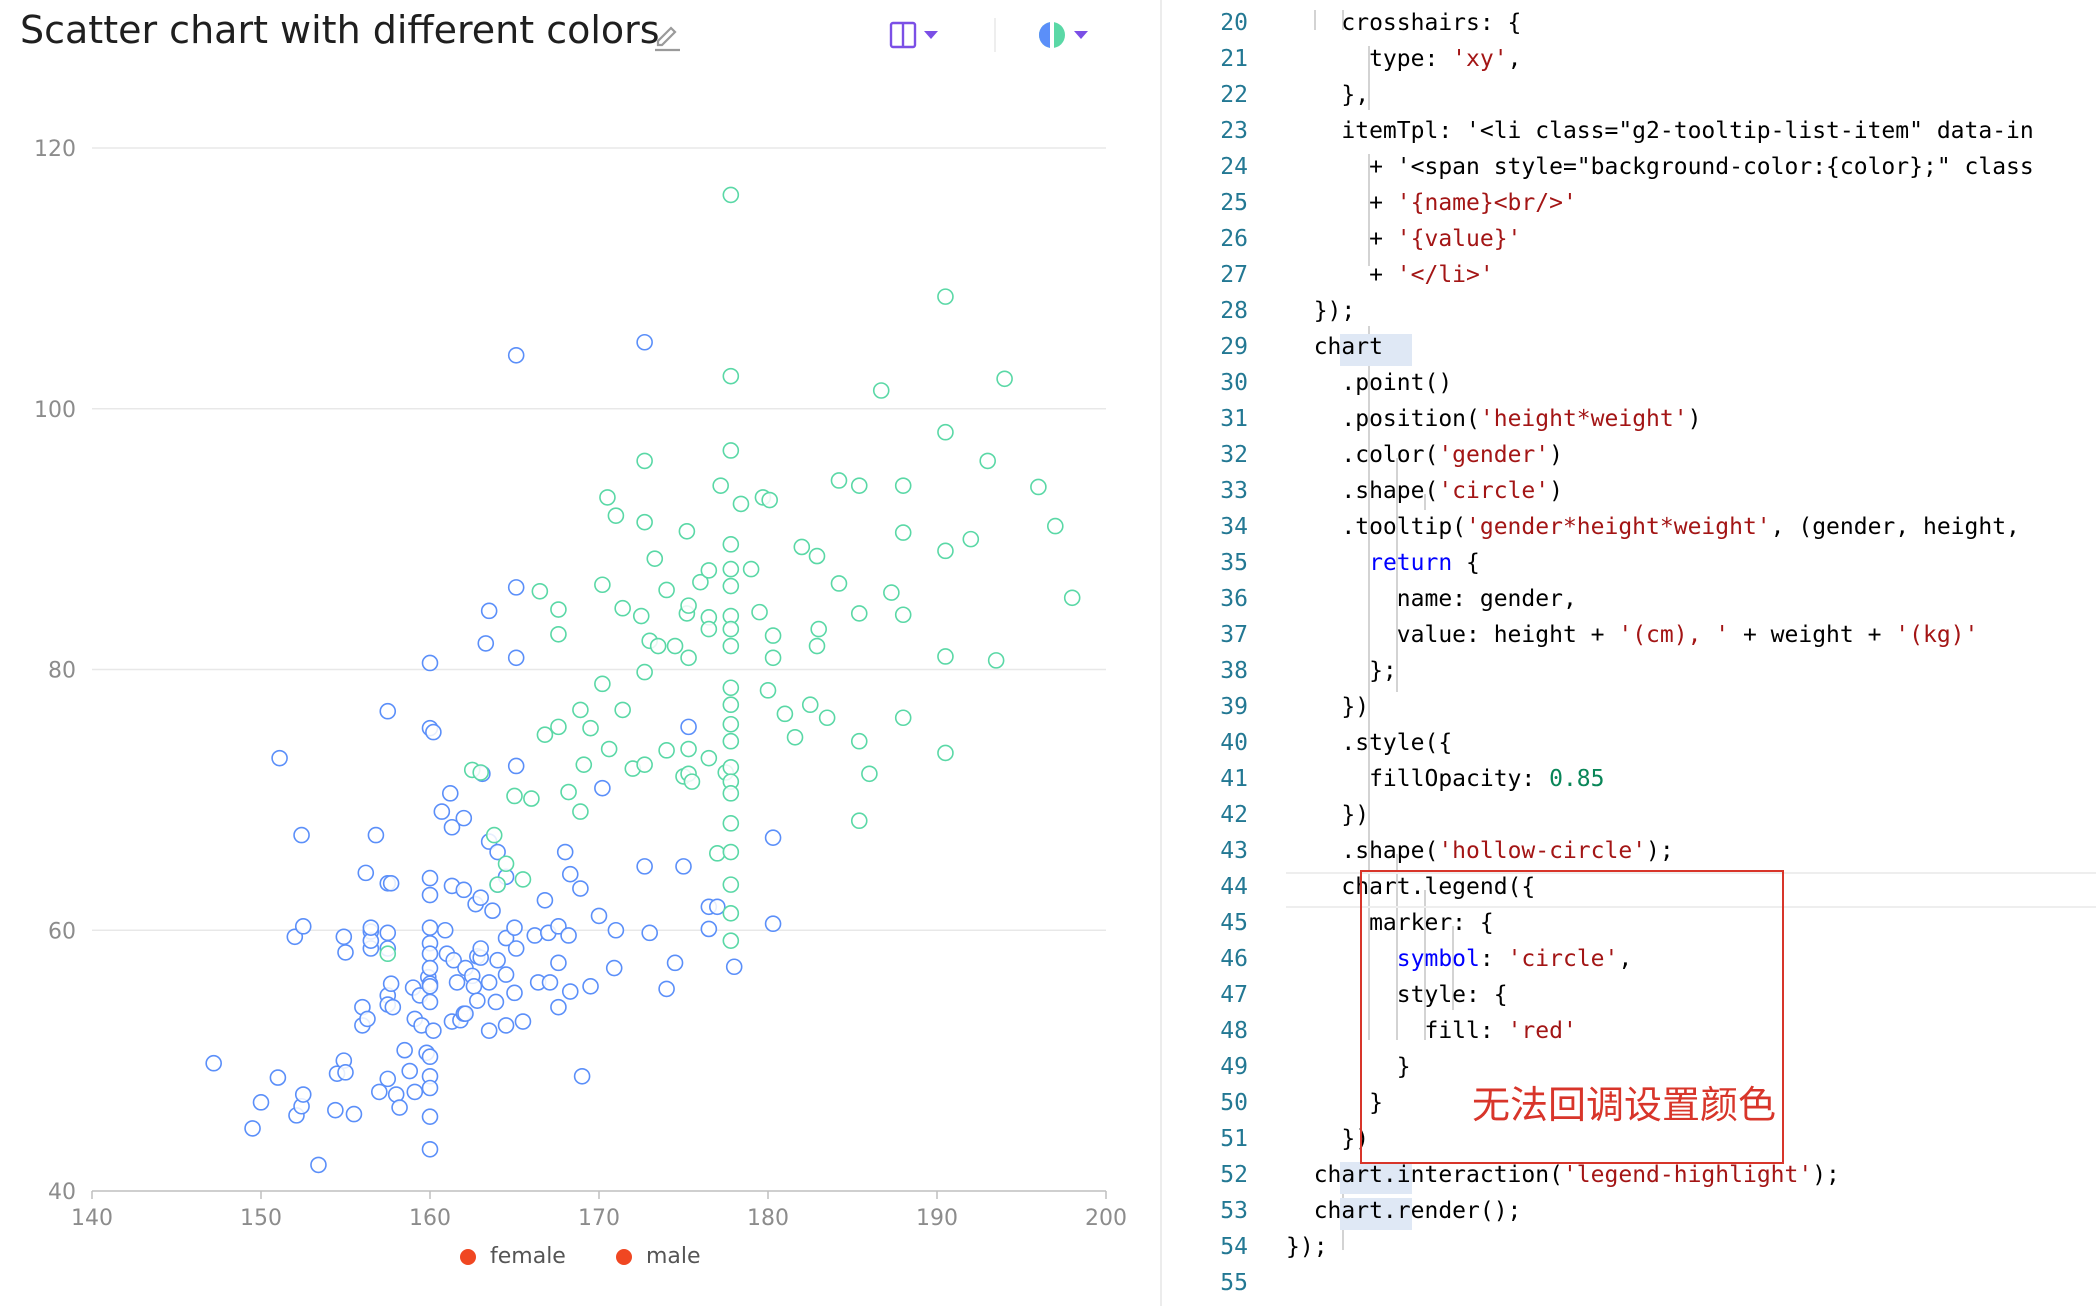 This screenshot has height=1306, width=2096. What do you see at coordinates (1376, 1214) in the screenshot?
I see `word-highlight` at bounding box center [1376, 1214].